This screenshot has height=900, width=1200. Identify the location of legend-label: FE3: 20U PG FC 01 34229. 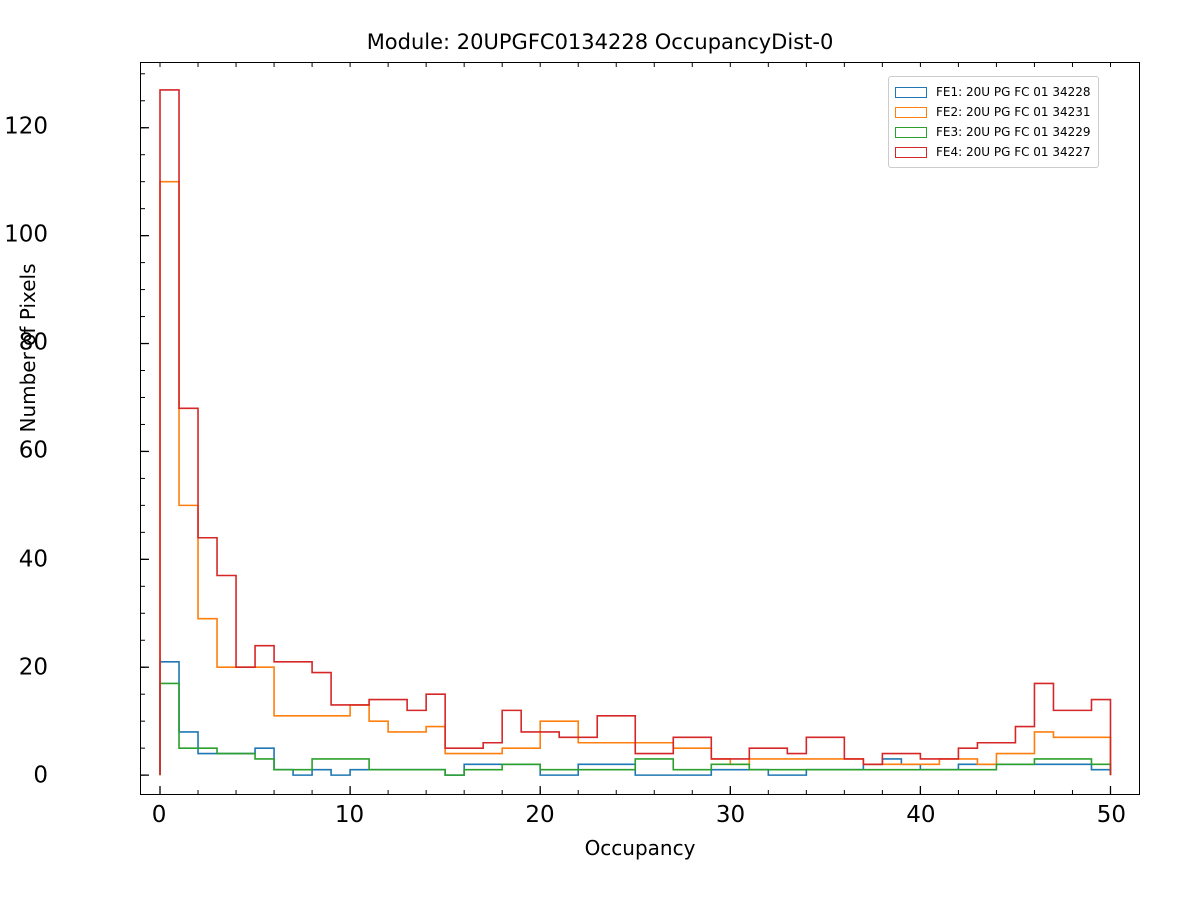
(1013, 132).